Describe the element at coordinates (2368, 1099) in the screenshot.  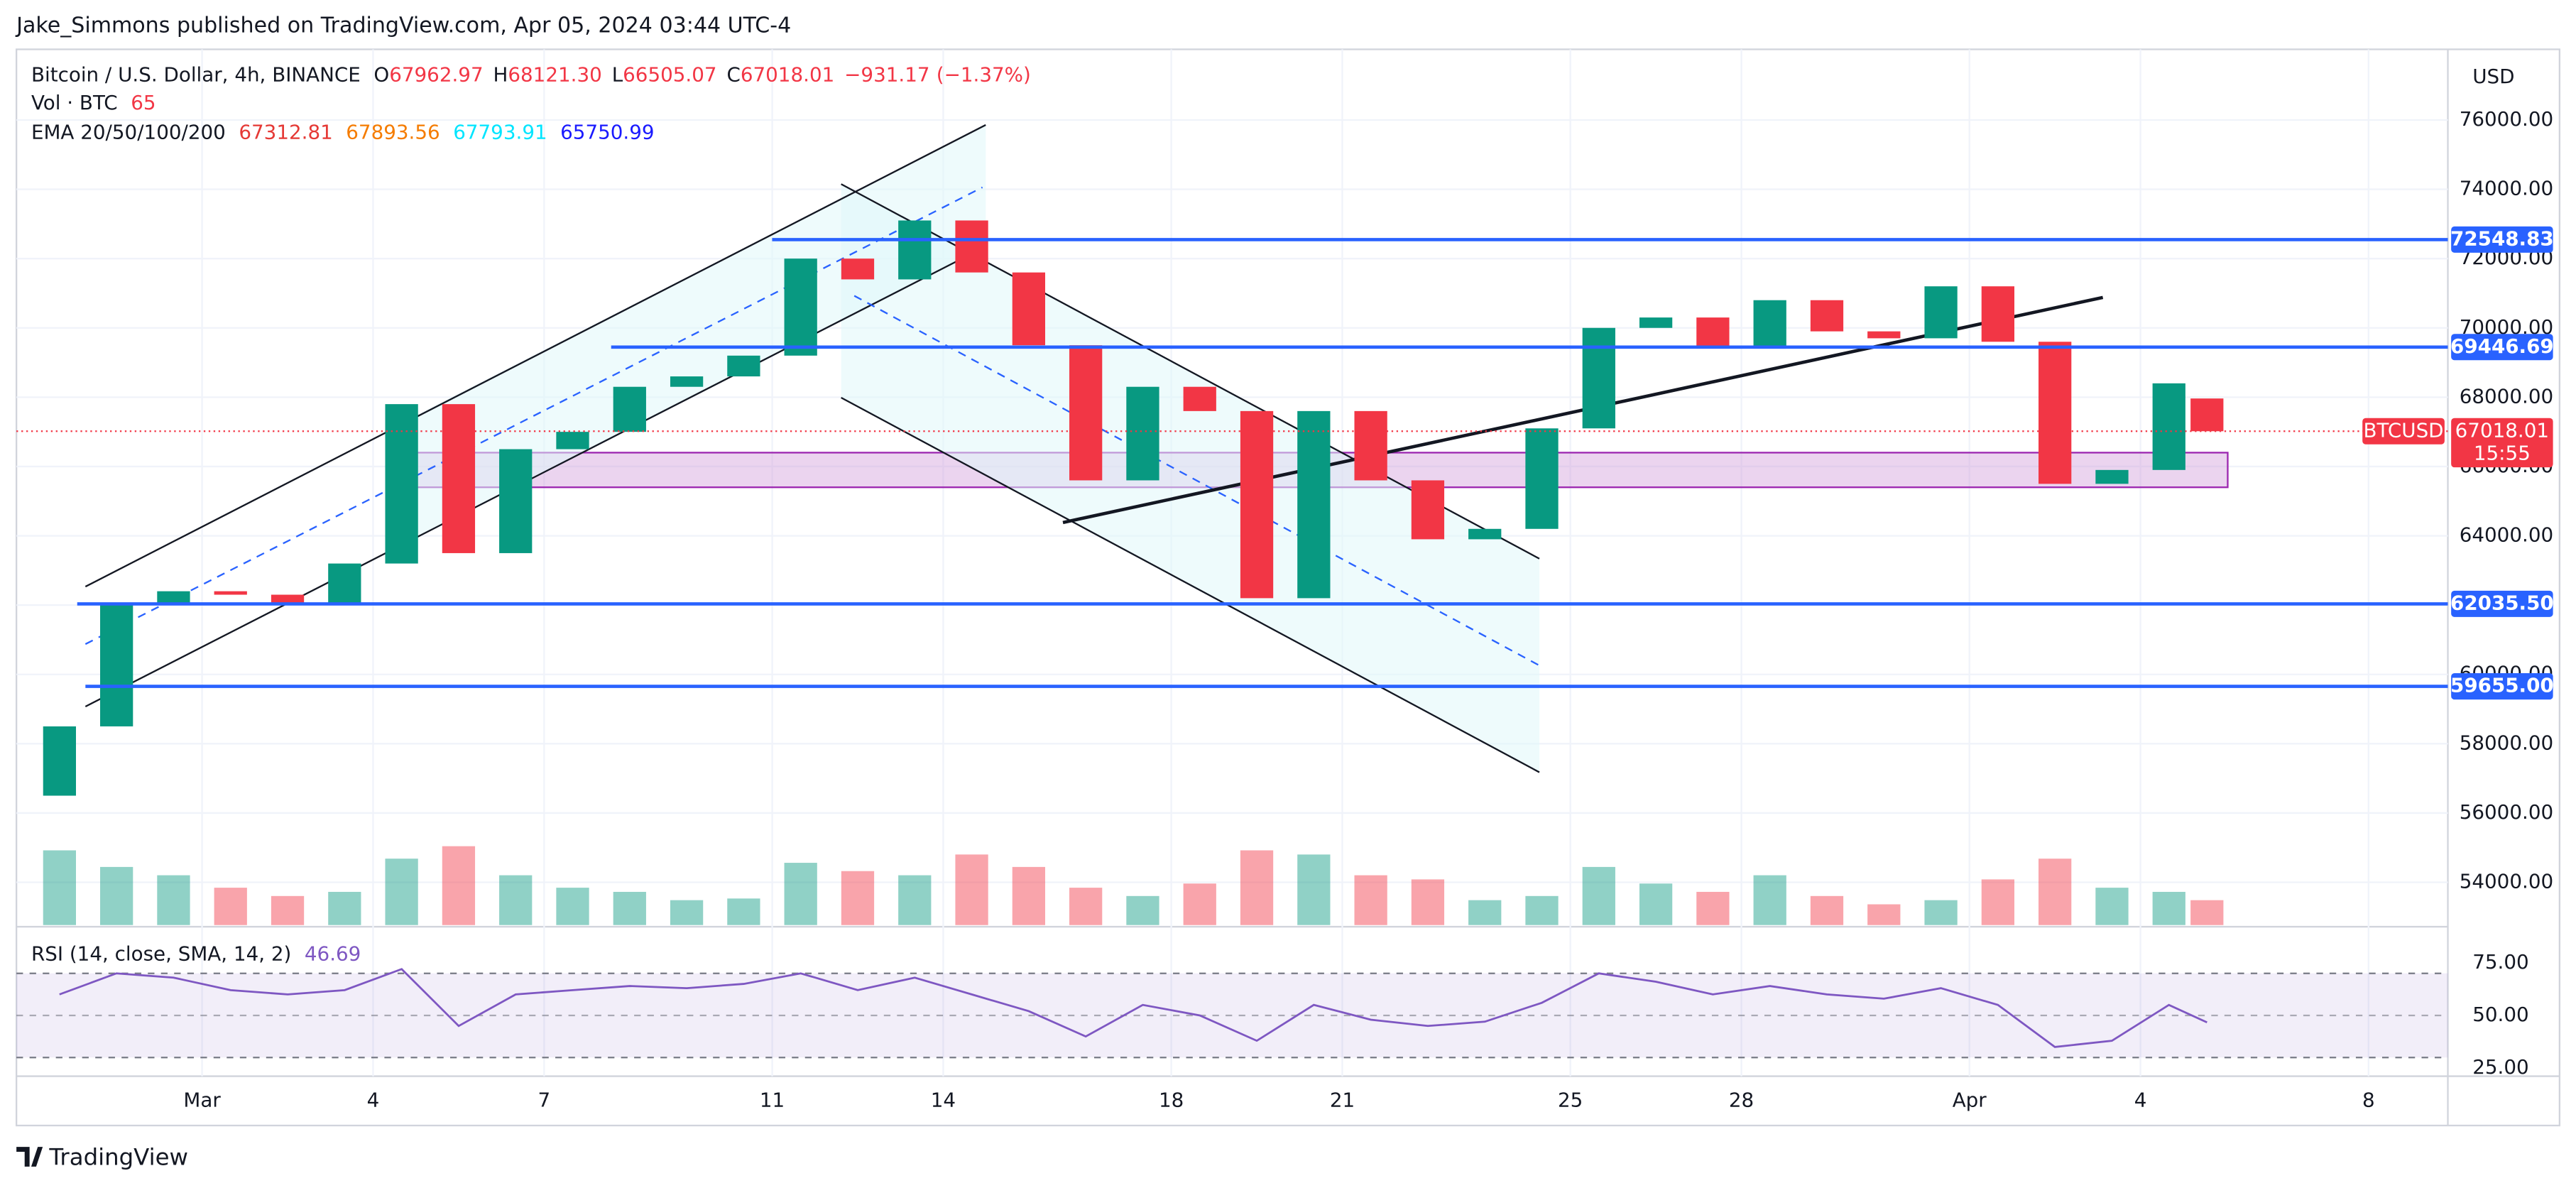
I see `x-tick-label: 8` at that location.